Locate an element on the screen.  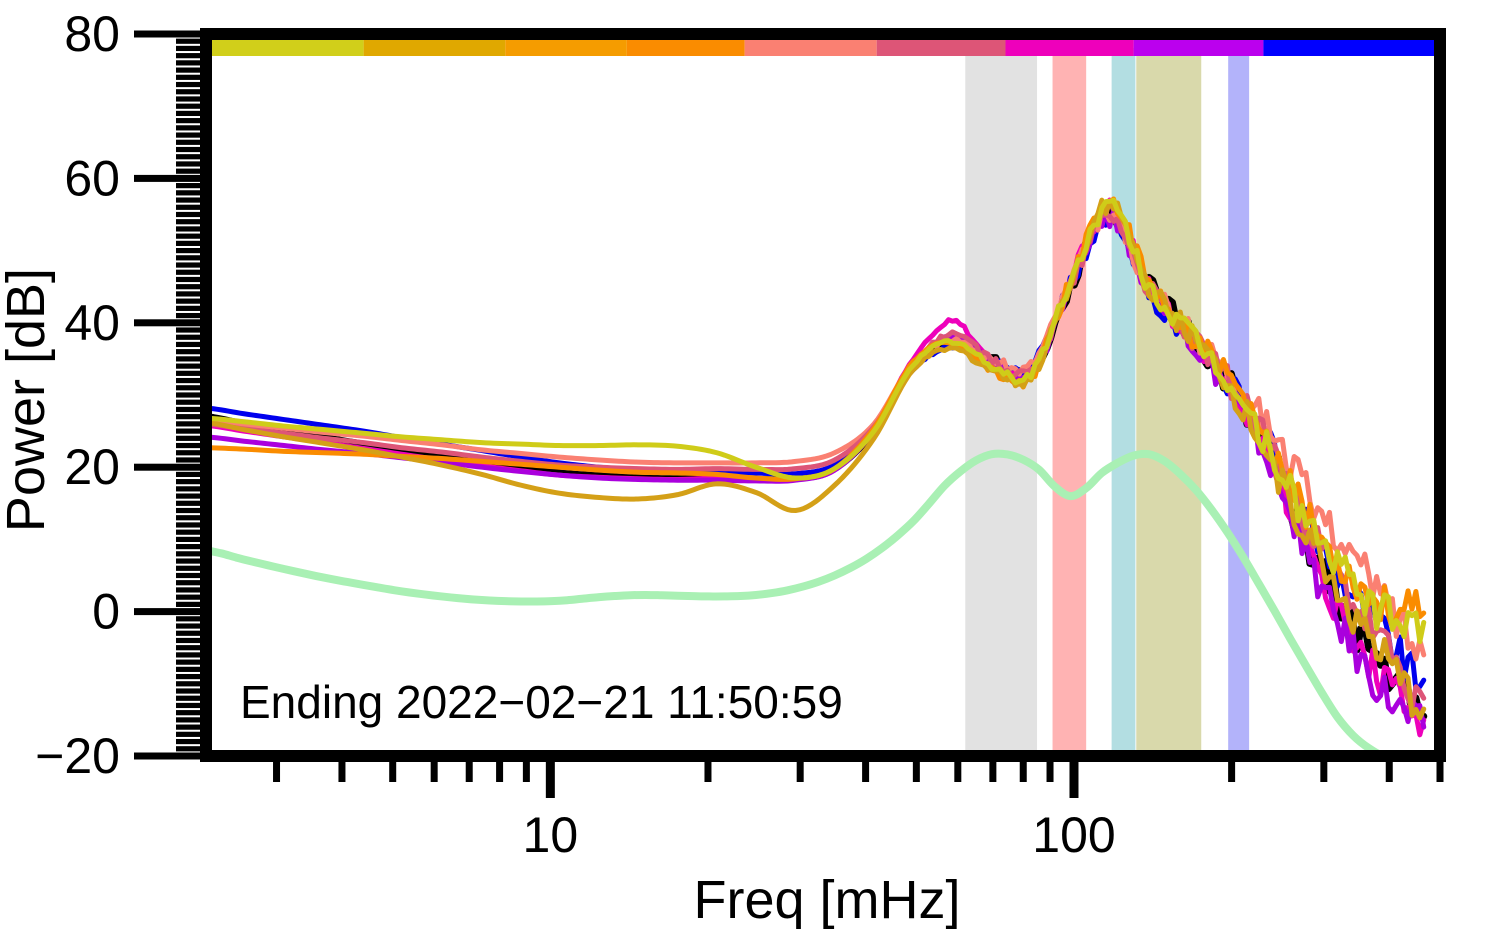
x-major-tick is located at coordinates (1074, 777).